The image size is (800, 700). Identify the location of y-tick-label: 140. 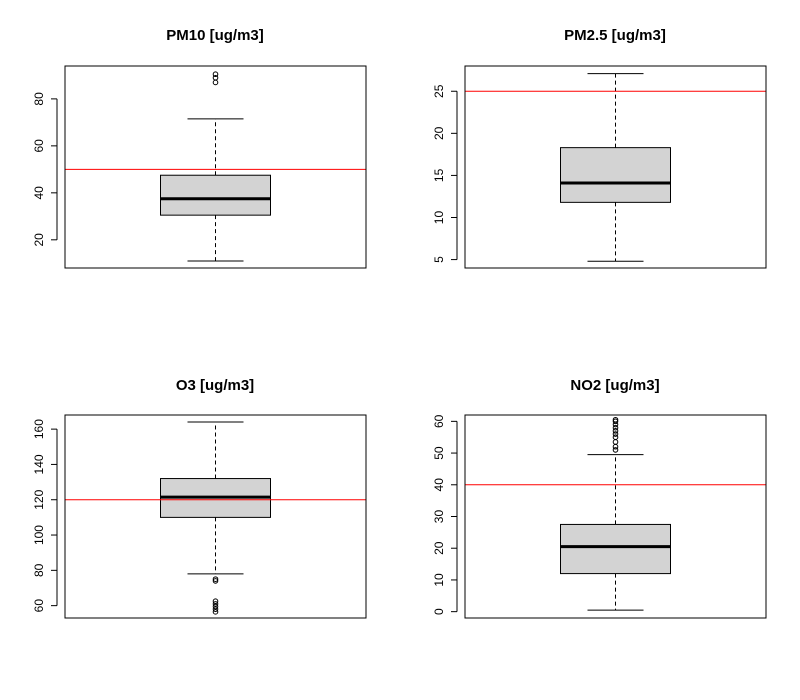
(39, 464).